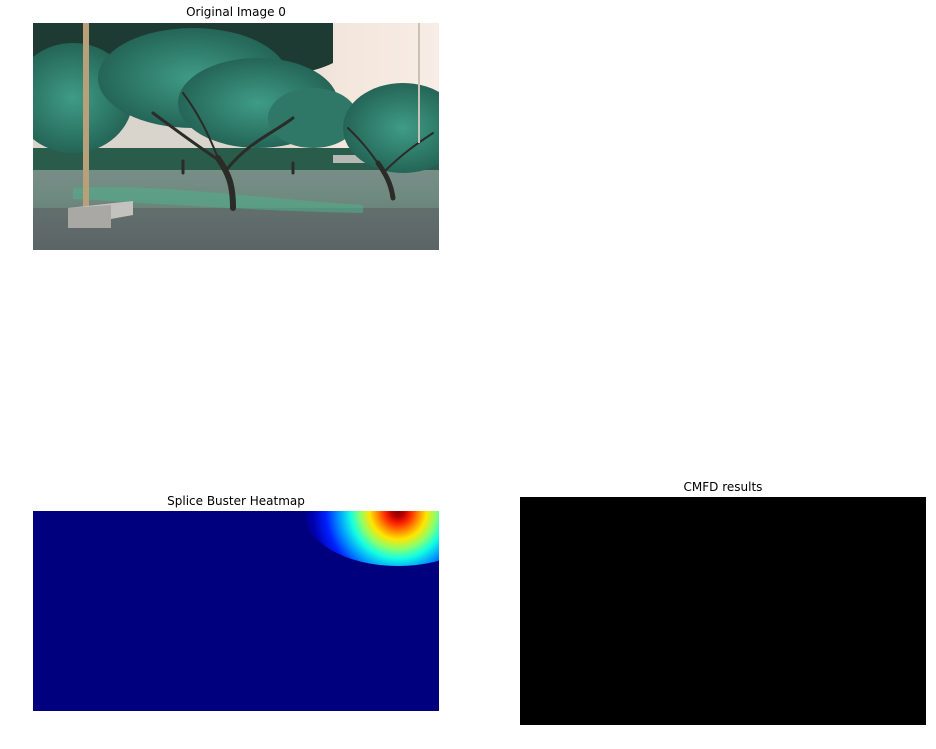  I want to click on original-image-title: Original Image 0, so click(236, 12).